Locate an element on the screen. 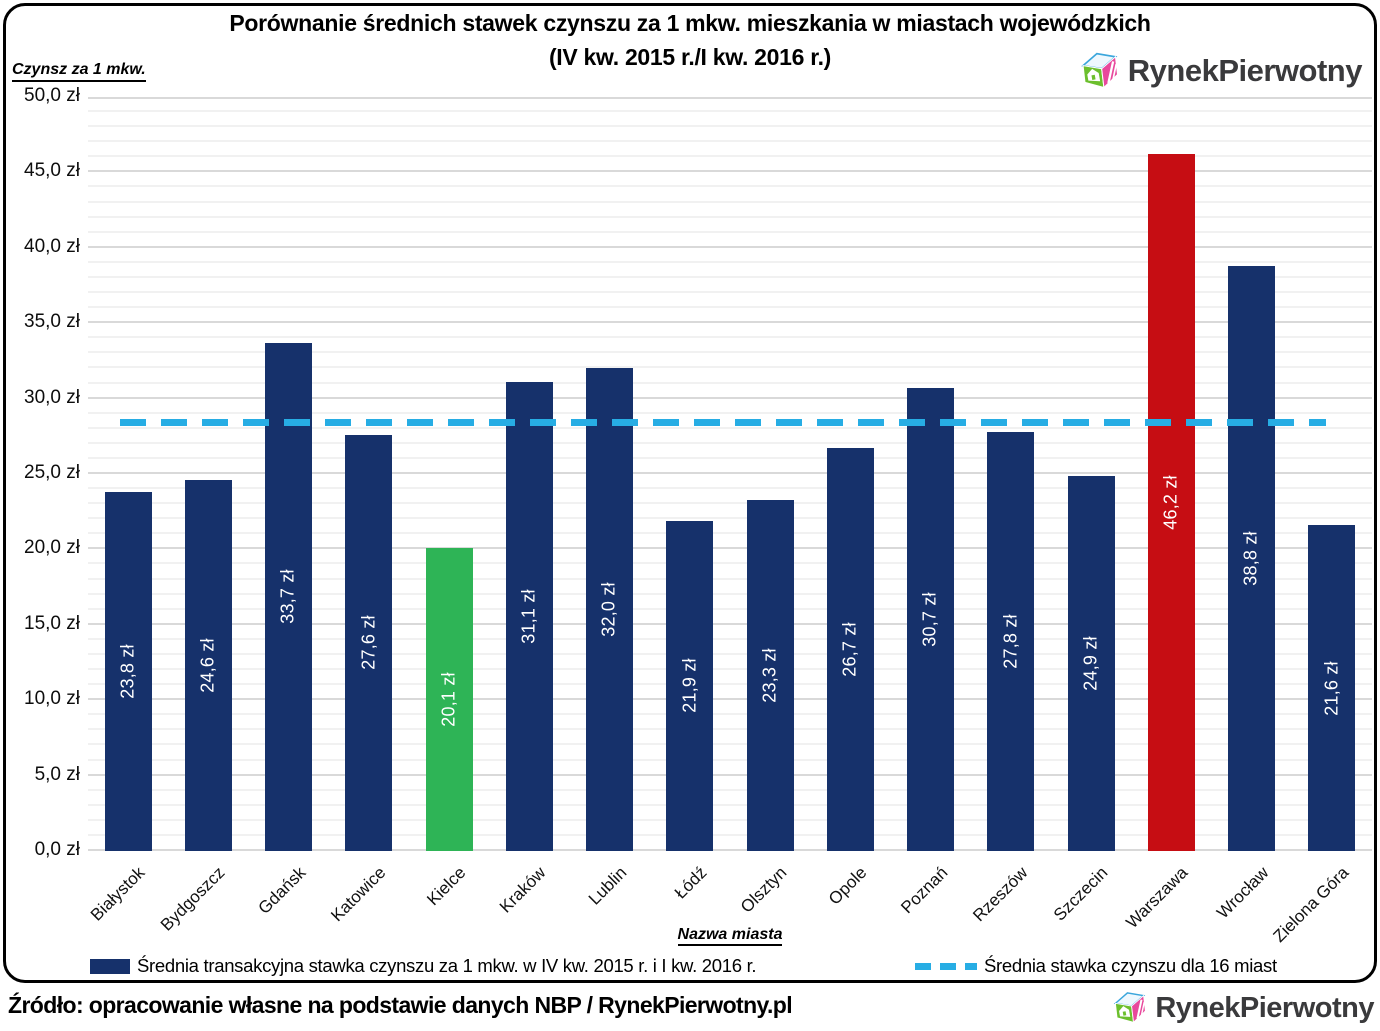 This screenshot has height=1031, width=1380. x-axis-title: Nazwa miasta is located at coordinates (730, 936).